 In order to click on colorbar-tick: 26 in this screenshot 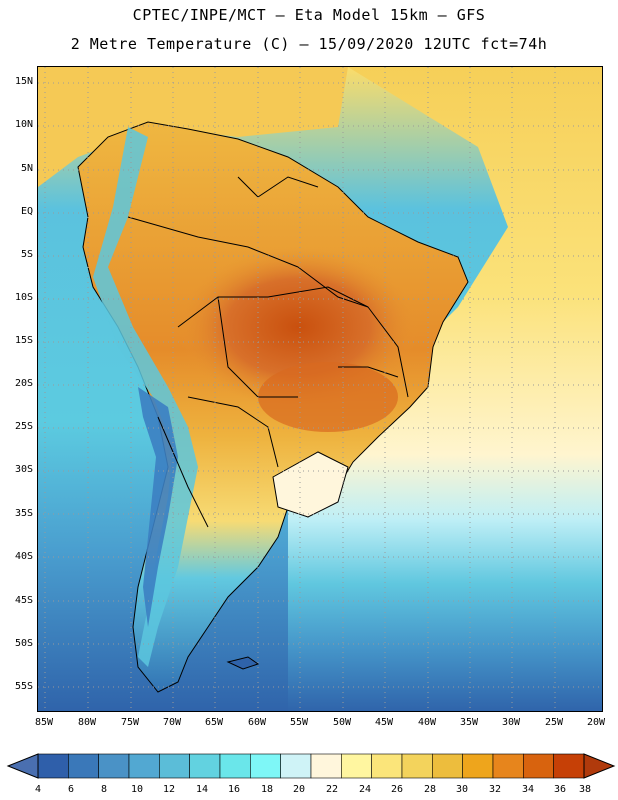, I will do `click(397, 789)`.